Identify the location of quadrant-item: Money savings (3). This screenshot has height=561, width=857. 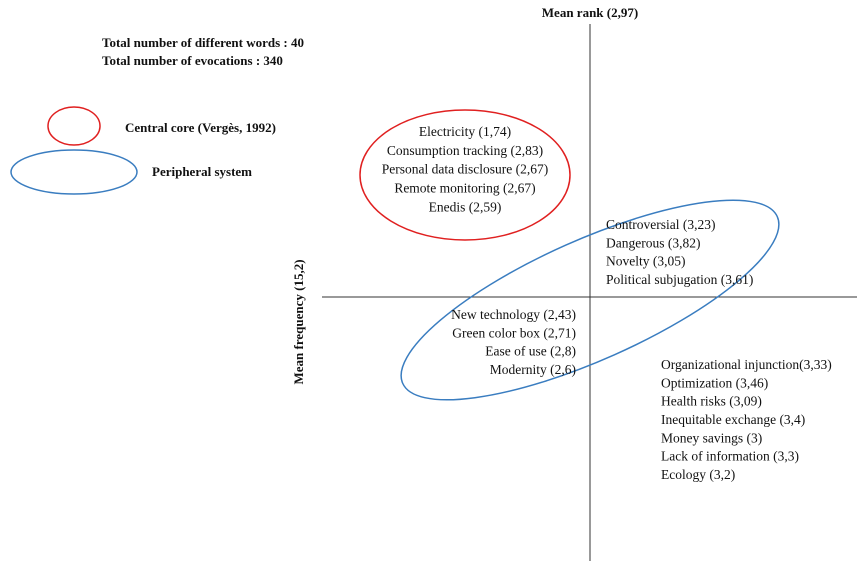
(711, 437).